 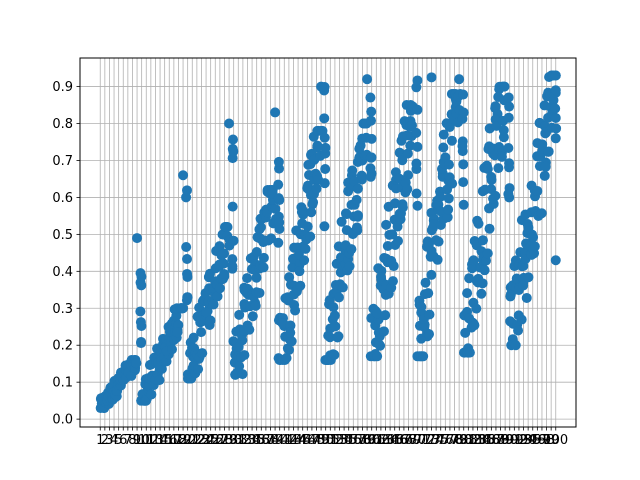 What do you see at coordinates (491, 440) in the screenshot?
I see `x-tick-label: 86` at bounding box center [491, 440].